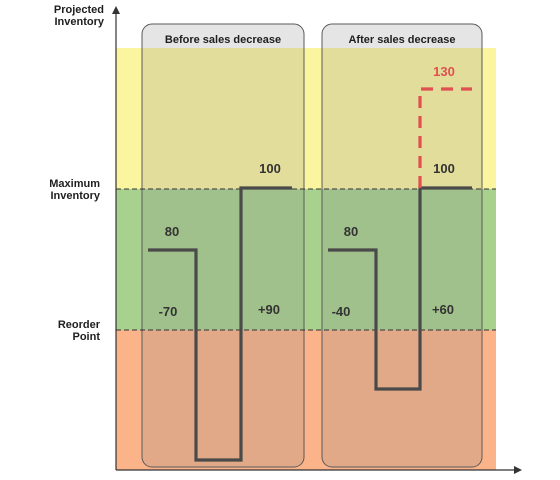 This screenshot has width=560, height=480. Describe the element at coordinates (78, 16) in the screenshot. I see `y-axis-label: Projected Inventory` at that location.